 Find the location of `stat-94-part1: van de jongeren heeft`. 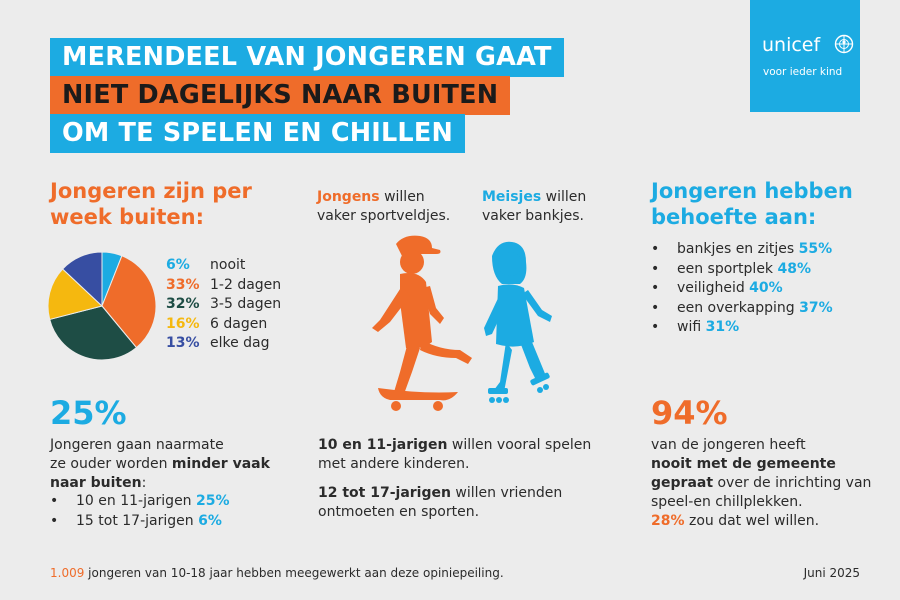

stat-94-part1: van de jongeren heeft is located at coordinates (728, 445).